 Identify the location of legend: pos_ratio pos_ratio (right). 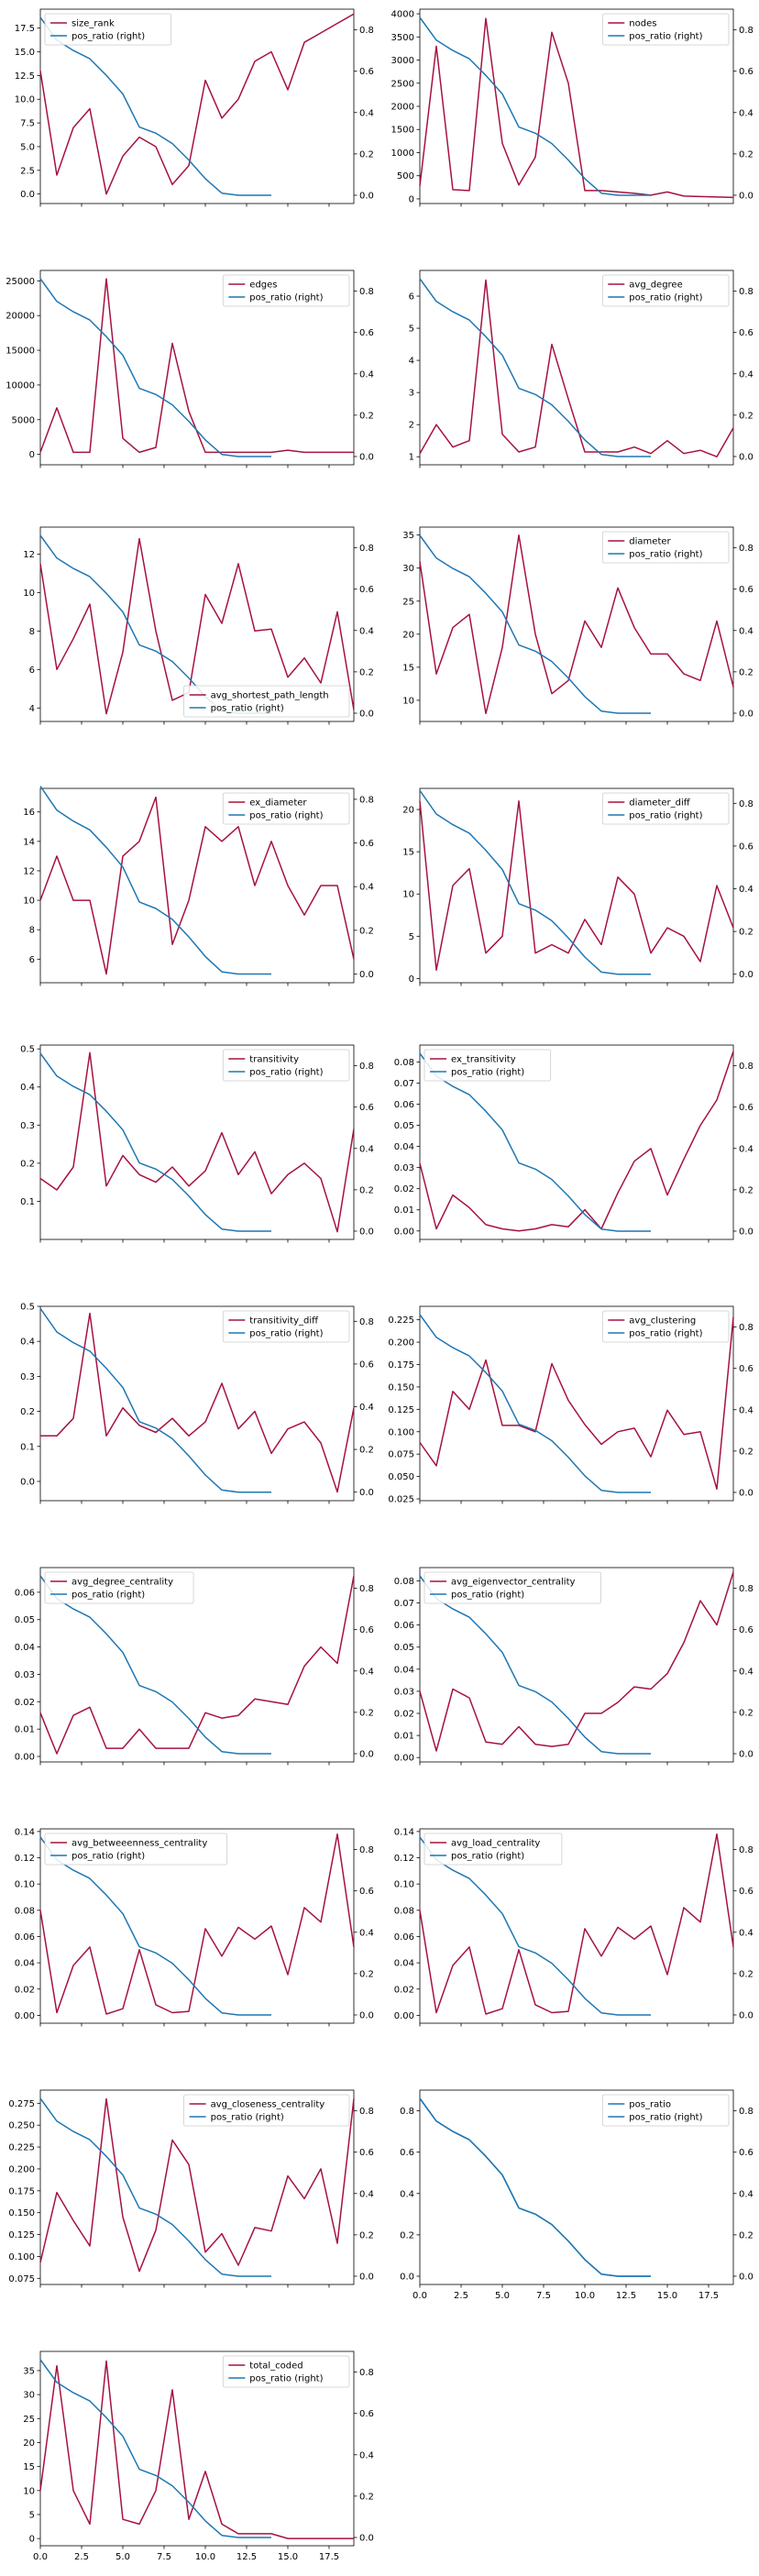
(665, 2110).